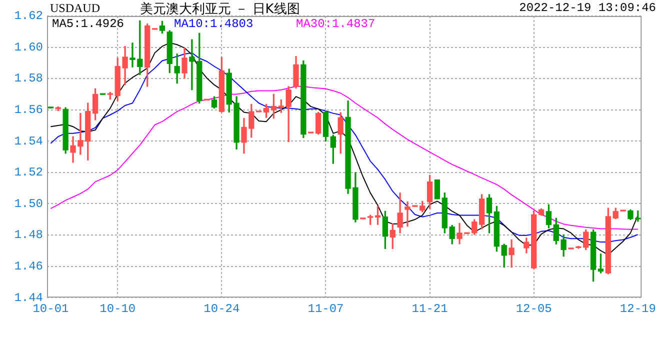  Describe the element at coordinates (118, 309) in the screenshot. I see `x-tick-label: 10-10` at that location.